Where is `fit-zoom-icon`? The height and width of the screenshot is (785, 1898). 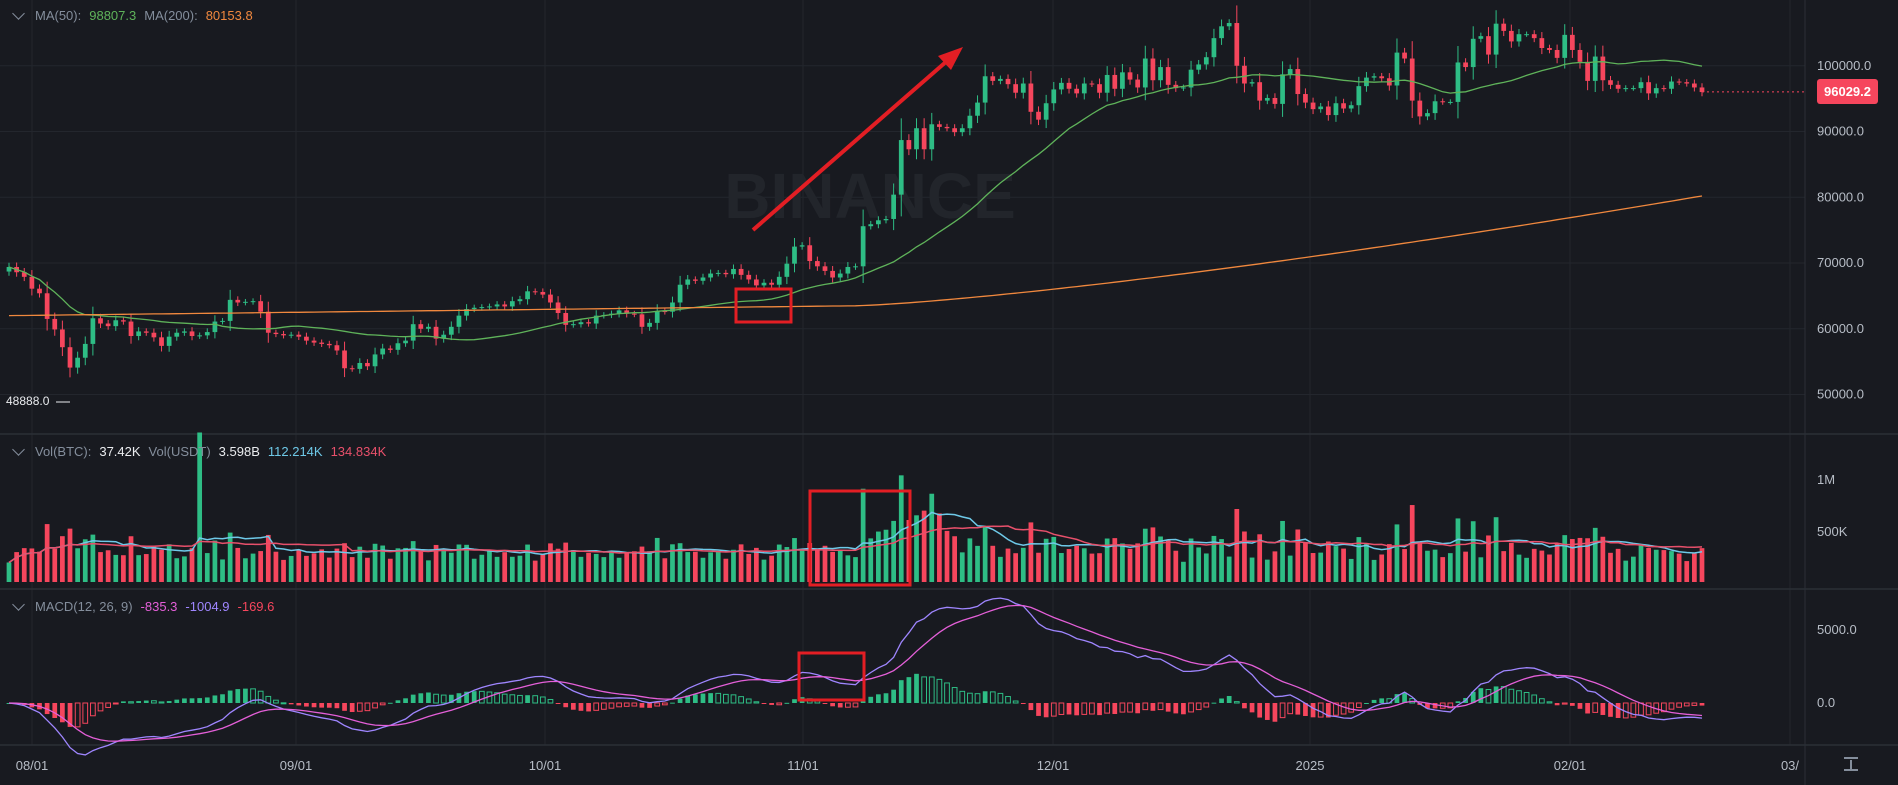
fit-zoom-icon is located at coordinates (1851, 764).